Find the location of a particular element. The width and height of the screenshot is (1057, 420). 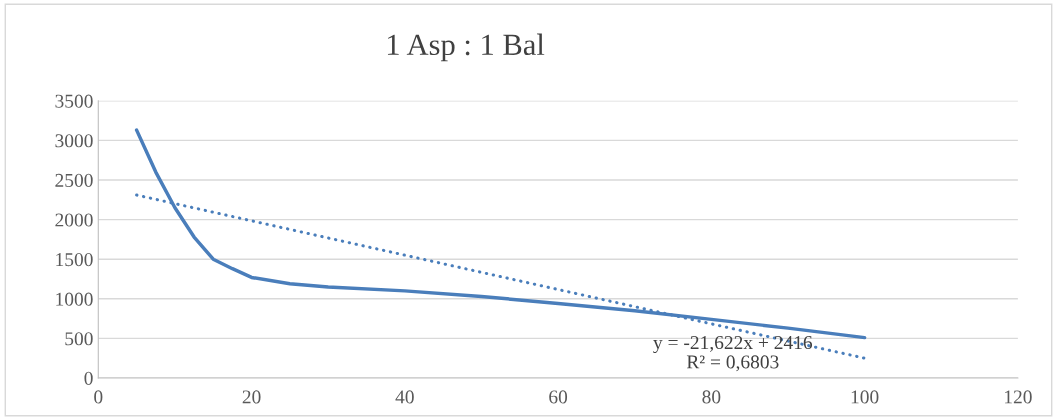

chart-title: 1 Asp : 1 Bal is located at coordinates (466, 47).